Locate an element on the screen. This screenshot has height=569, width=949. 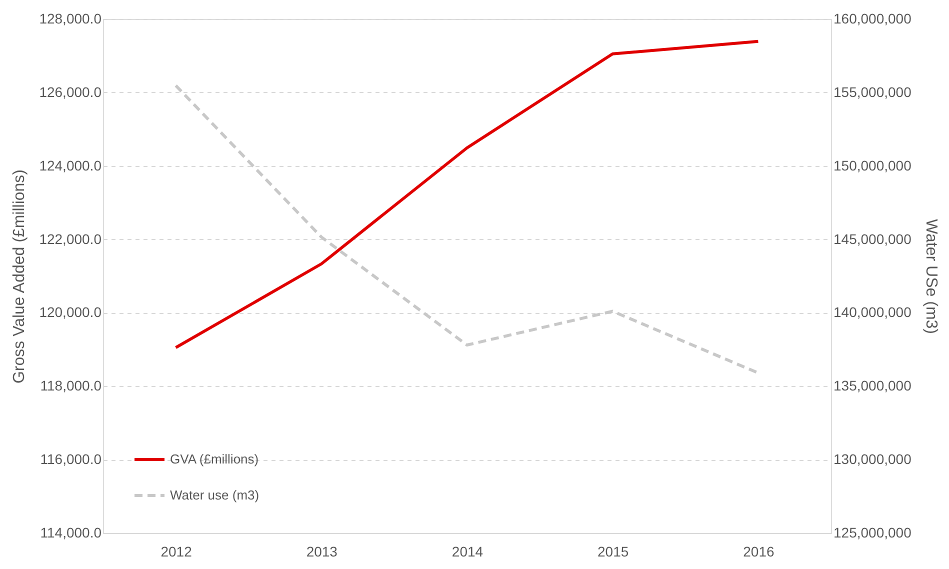
y-axis-title: Gross Value Added (£millions) is located at coordinates (19, 276).